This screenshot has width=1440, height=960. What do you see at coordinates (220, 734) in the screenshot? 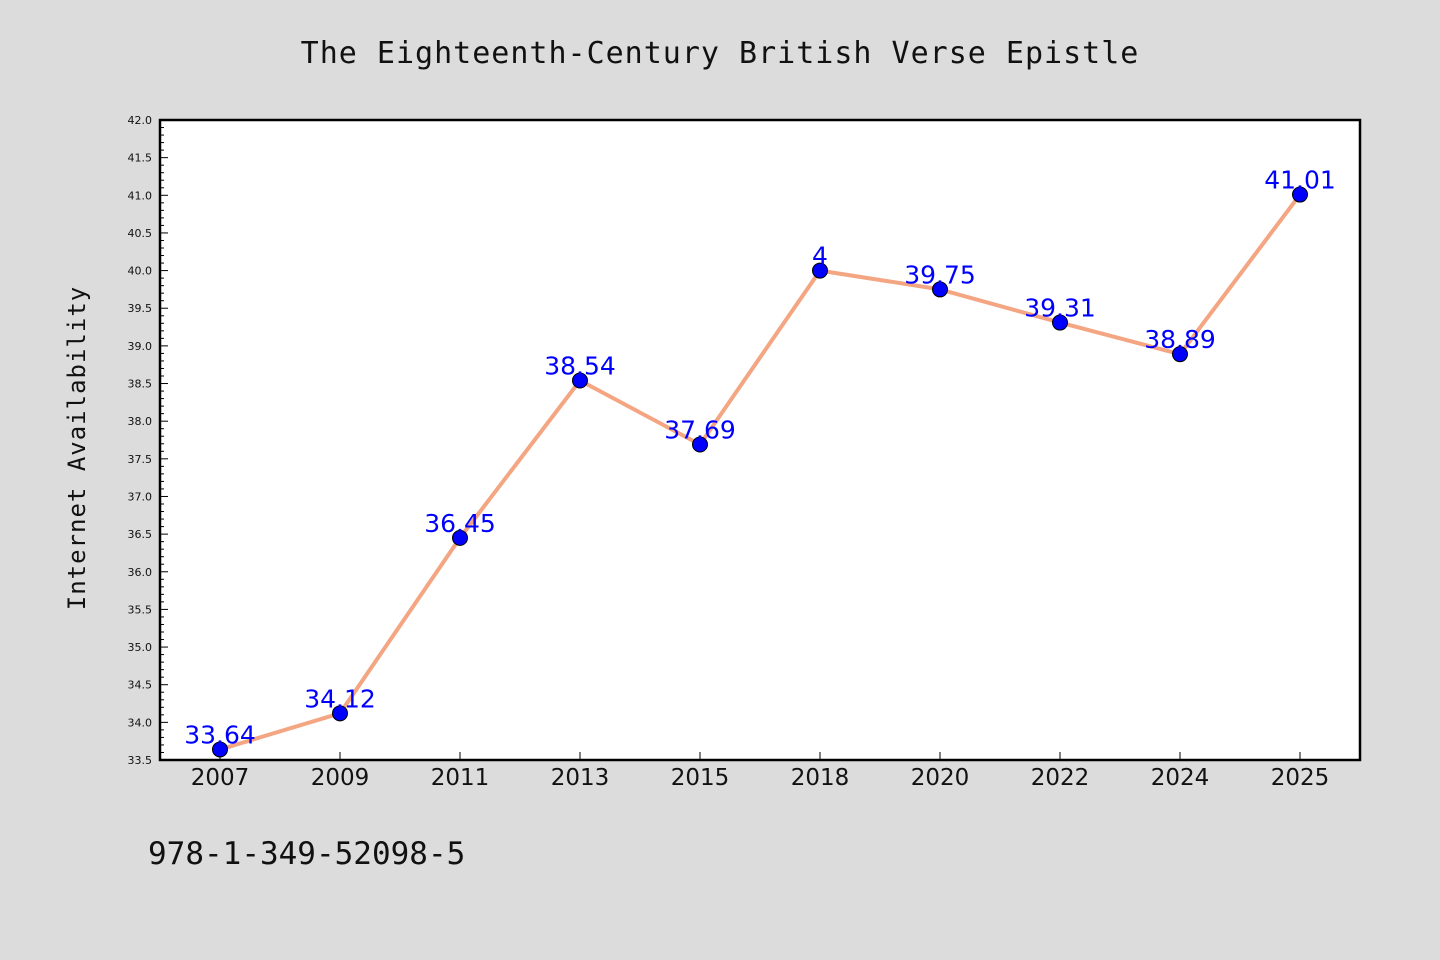
I see `data-label: 33.64` at bounding box center [220, 734].